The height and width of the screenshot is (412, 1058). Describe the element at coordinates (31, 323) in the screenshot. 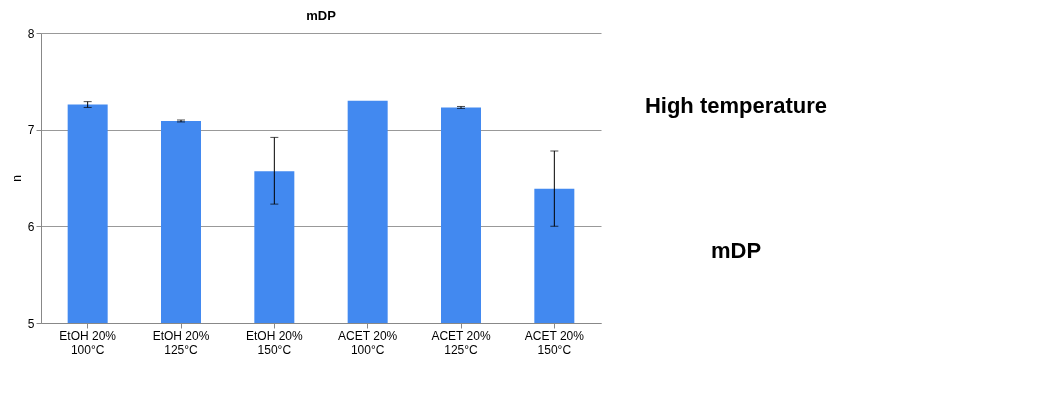

I see `y-tick-label: 5` at that location.